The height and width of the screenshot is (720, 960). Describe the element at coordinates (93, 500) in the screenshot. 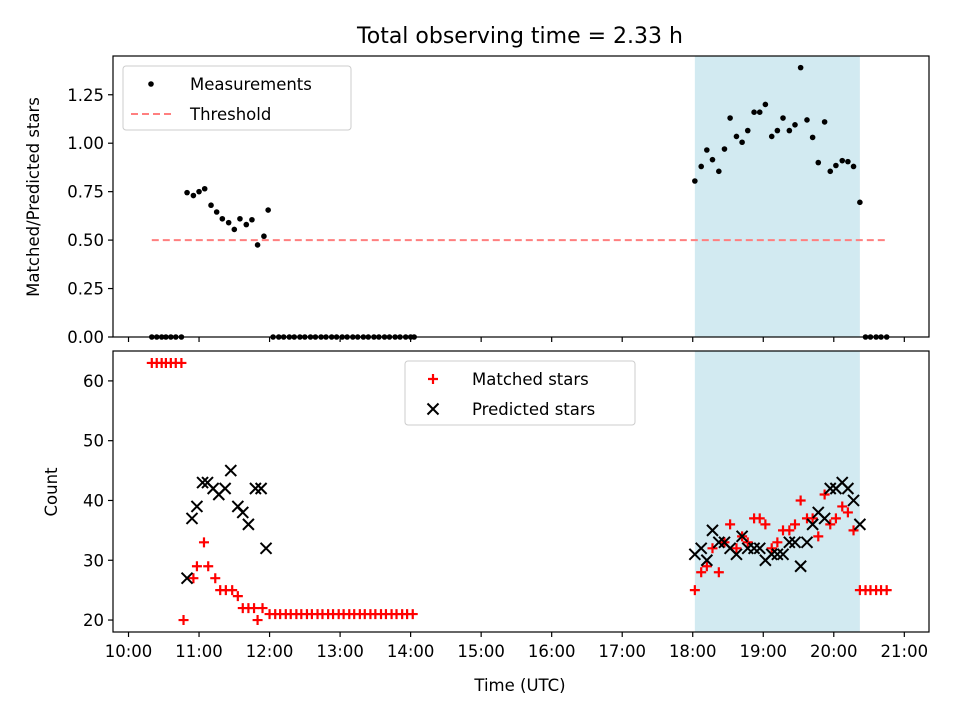

I see `y-tick-label: 40` at that location.